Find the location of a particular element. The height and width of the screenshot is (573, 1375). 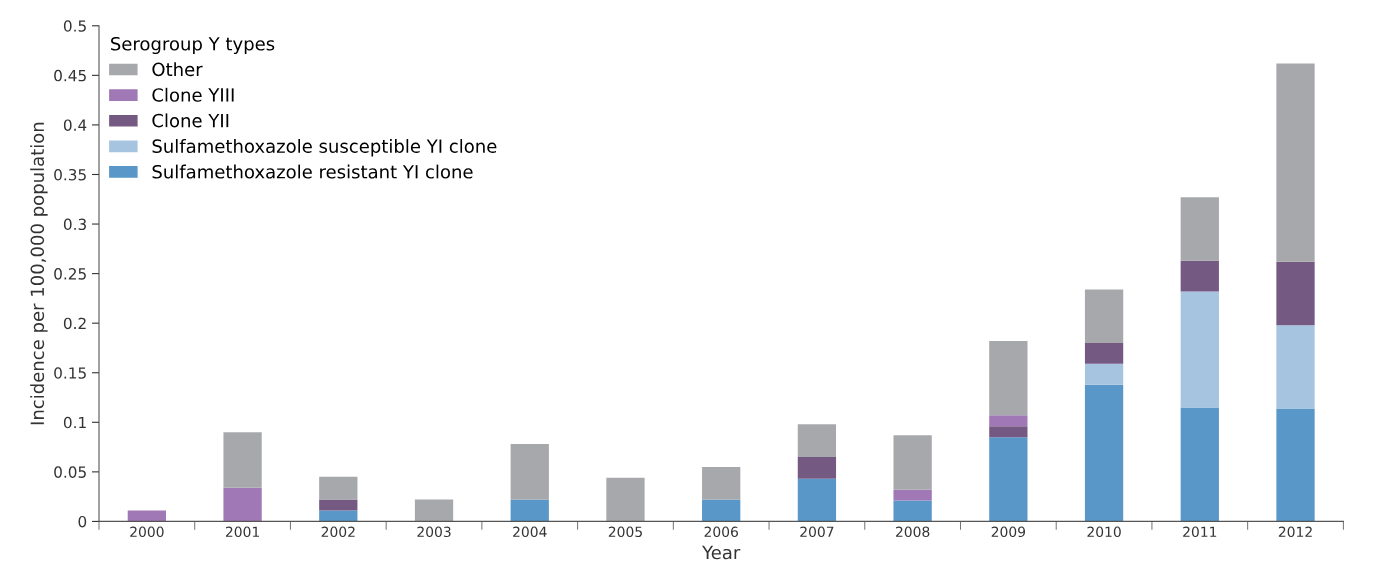

x-tick-label: 2012 is located at coordinates (1295, 532).